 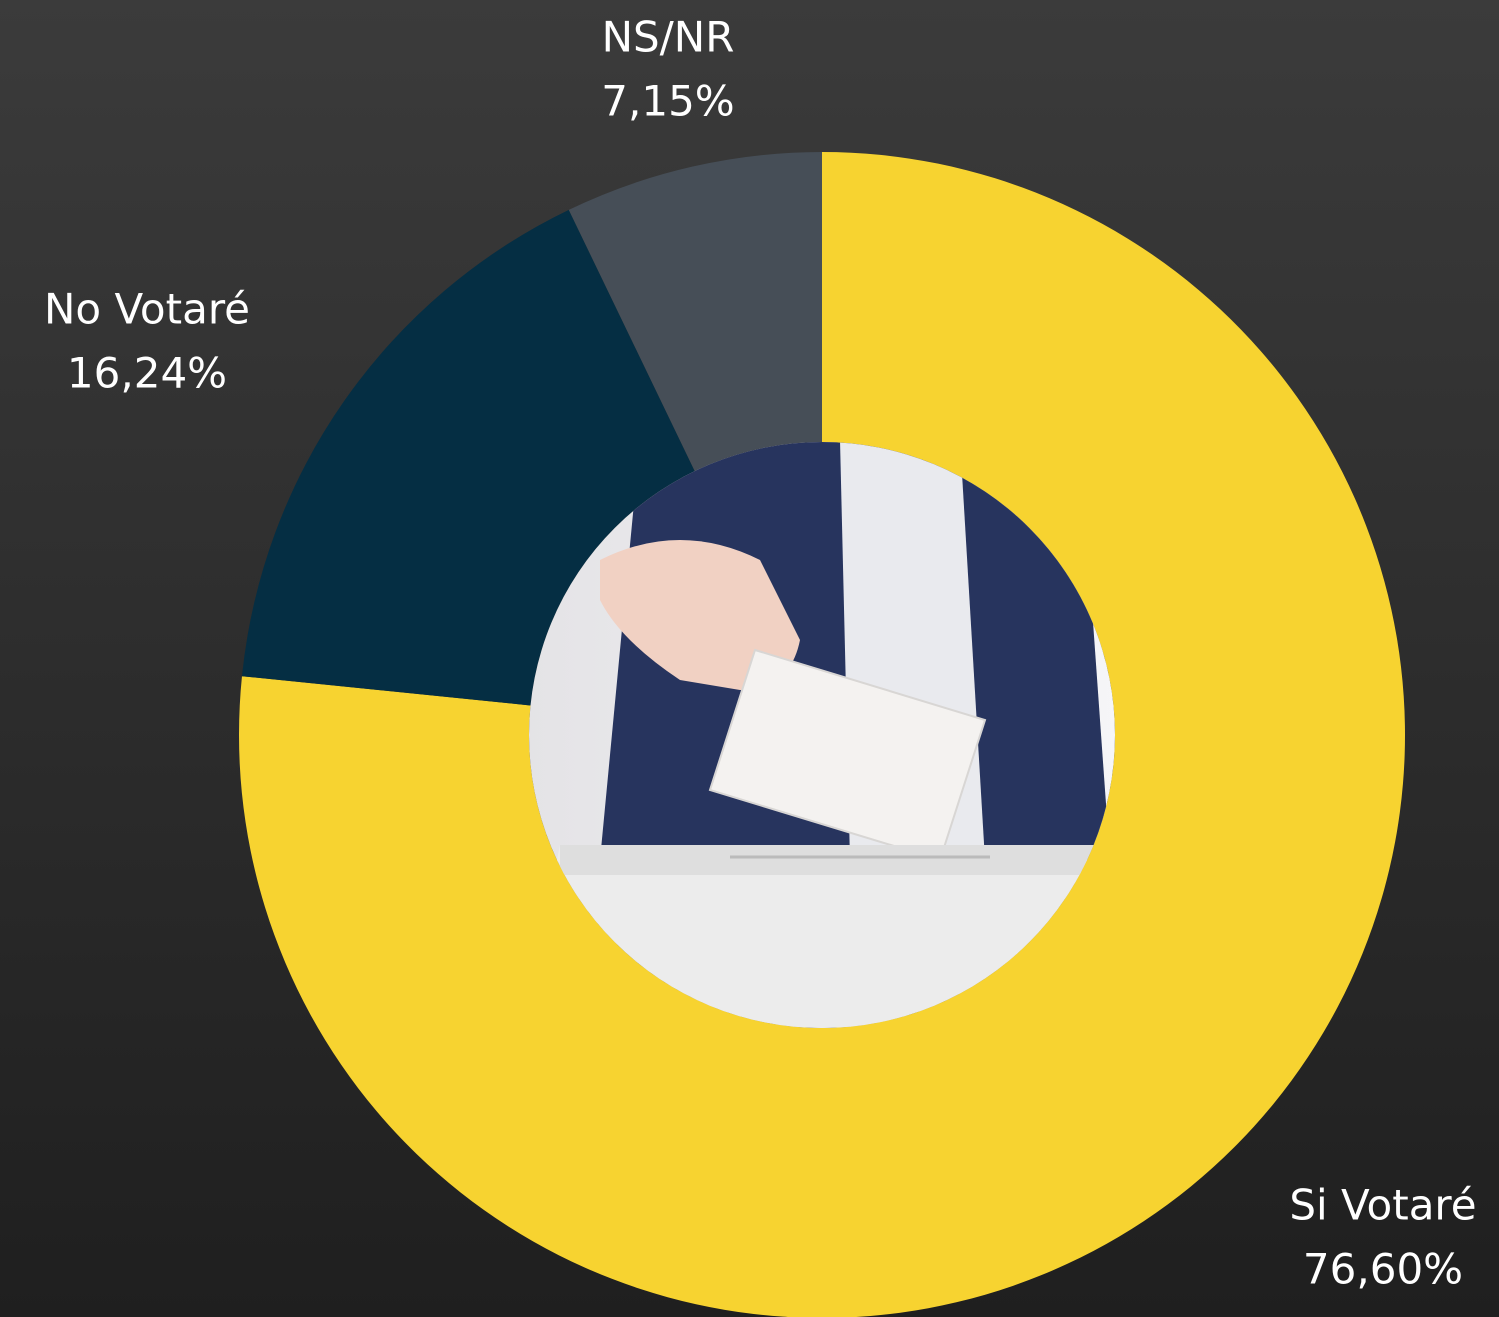 What do you see at coordinates (668, 37) in the screenshot?
I see `slice-label: NS/NR` at bounding box center [668, 37].